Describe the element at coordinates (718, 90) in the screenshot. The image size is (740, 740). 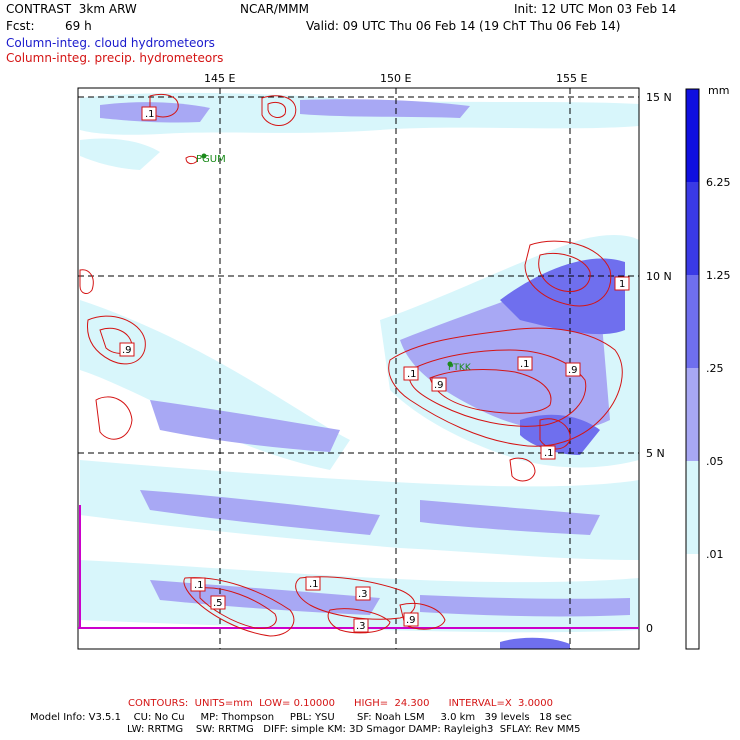
I see `legend-unit: mm` at that location.